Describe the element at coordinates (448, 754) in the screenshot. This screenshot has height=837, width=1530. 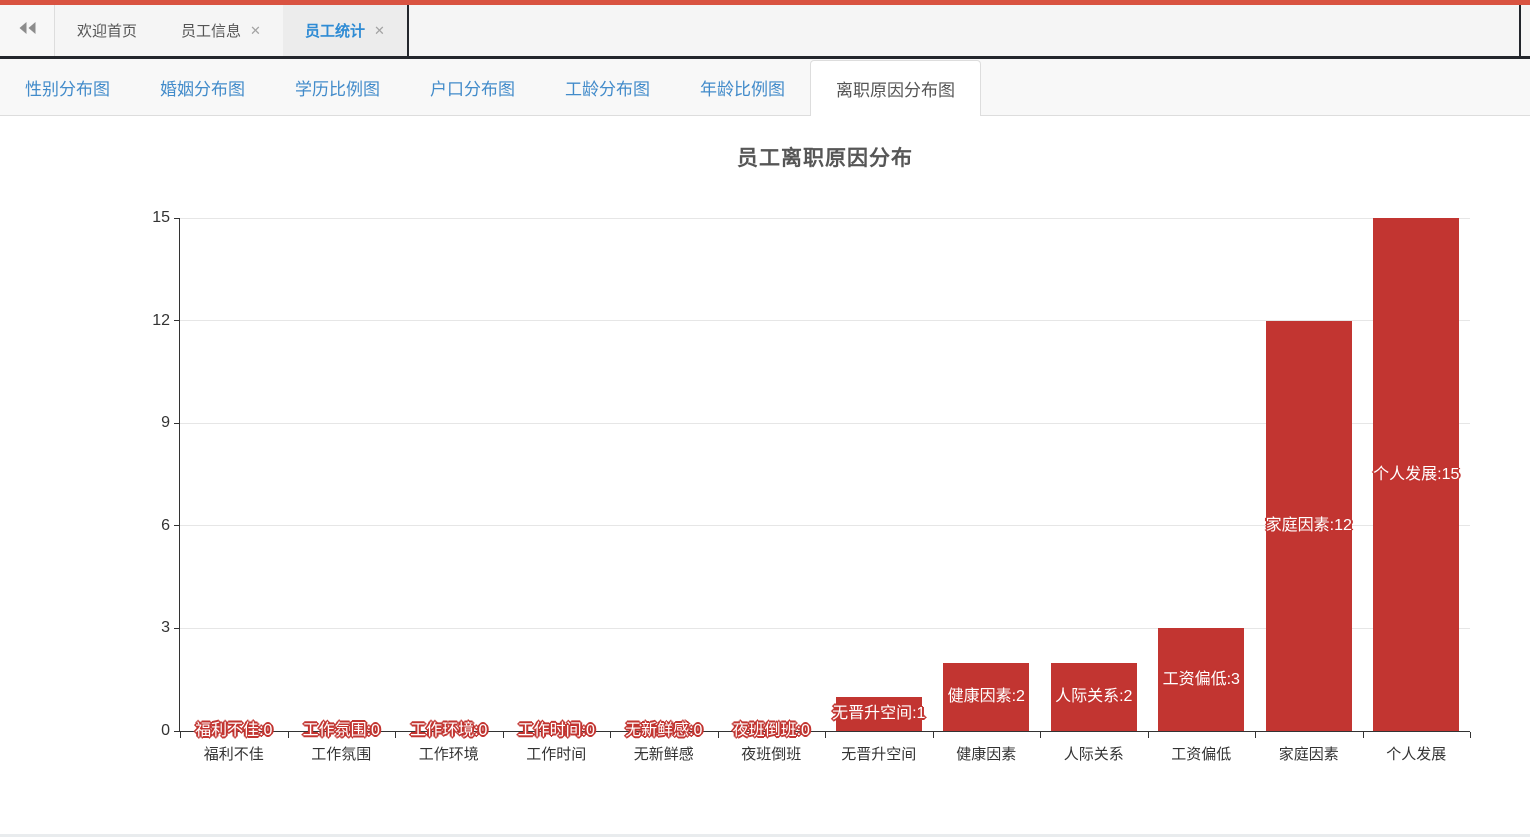
I see `x-axis-category-label: 工作环境` at that location.